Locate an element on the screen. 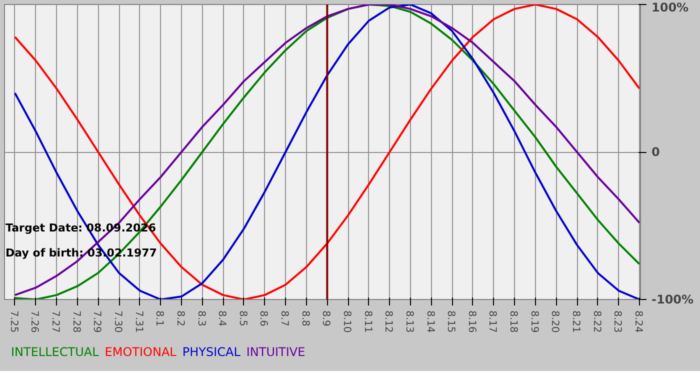  y-tick-label: 100% is located at coordinates (670, 7).